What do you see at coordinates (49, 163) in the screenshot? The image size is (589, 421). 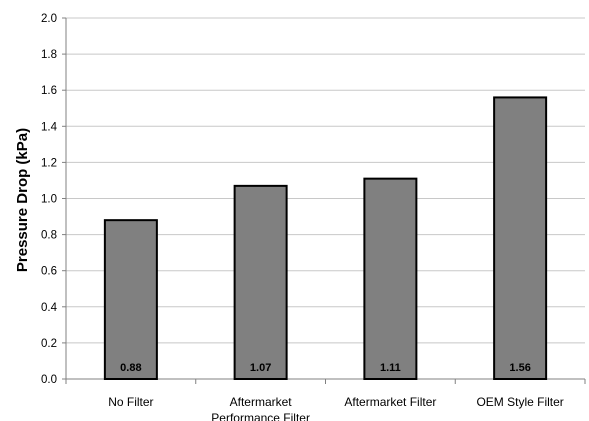 I see `y-tick-label: 1.2` at bounding box center [49, 163].